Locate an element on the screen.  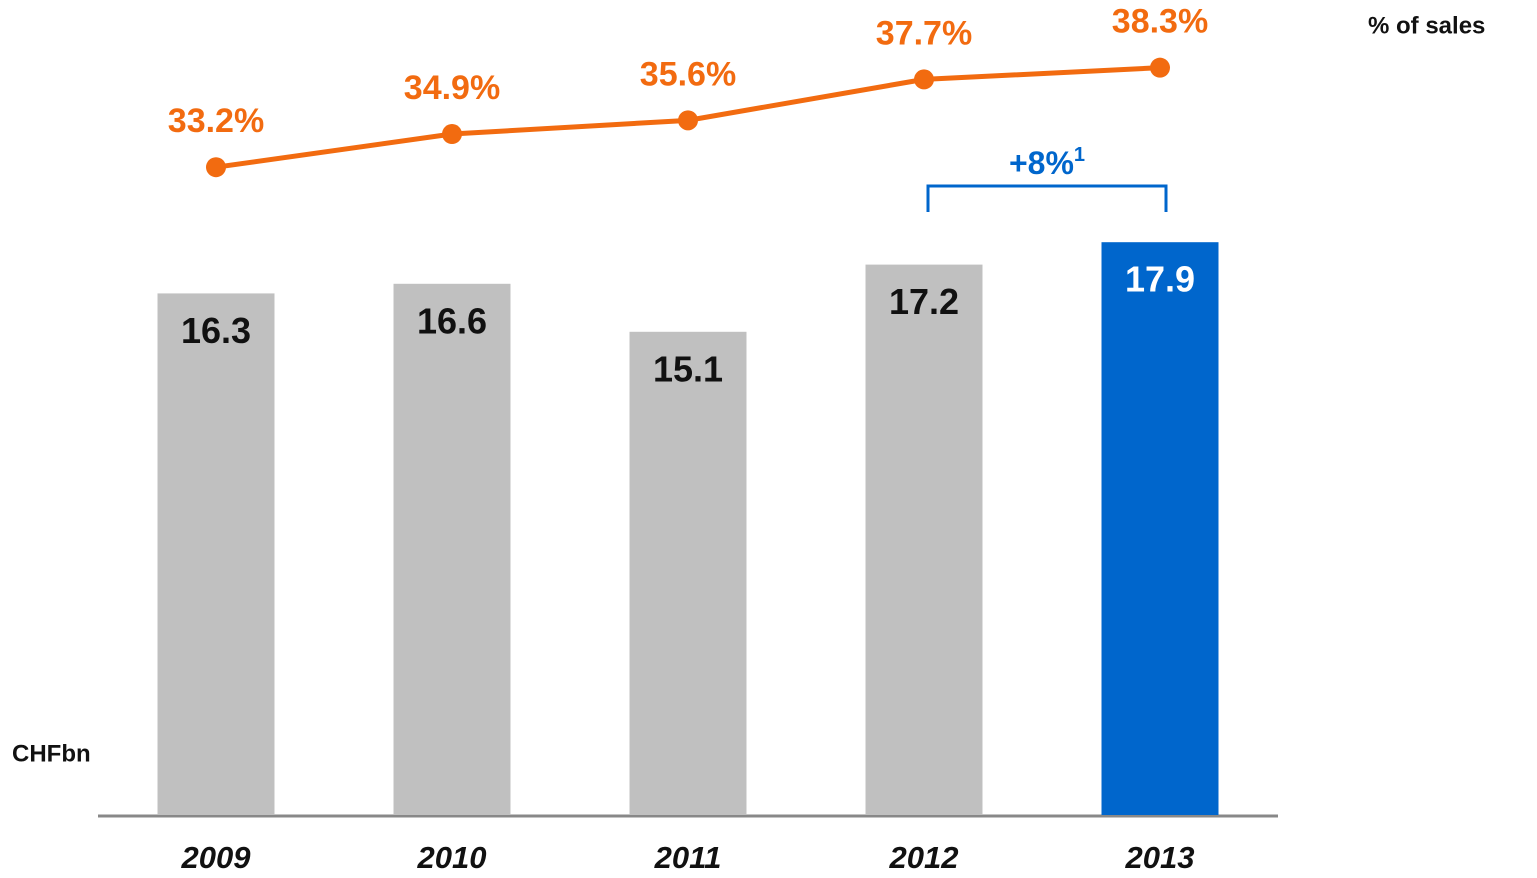
bar-value-label: 16.6 is located at coordinates (452, 320).